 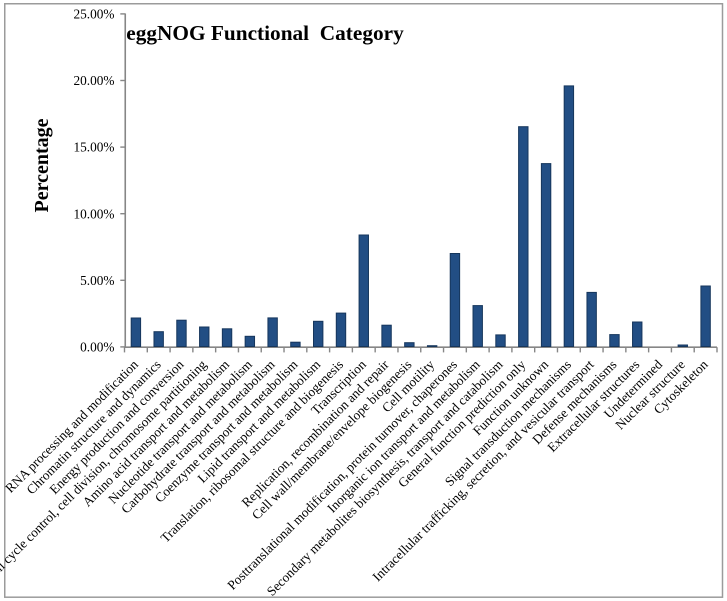 What do you see at coordinates (94, 147) in the screenshot?
I see `svg-text: 15.00%` at bounding box center [94, 147].